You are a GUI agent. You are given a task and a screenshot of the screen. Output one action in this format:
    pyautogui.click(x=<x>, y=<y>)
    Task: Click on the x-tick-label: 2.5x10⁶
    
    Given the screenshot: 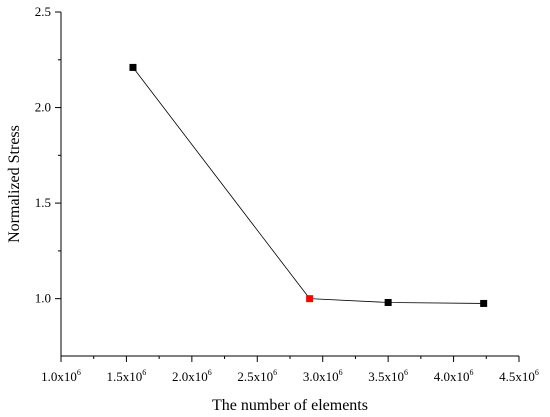 What is the action you would take?
    pyautogui.click(x=257, y=376)
    